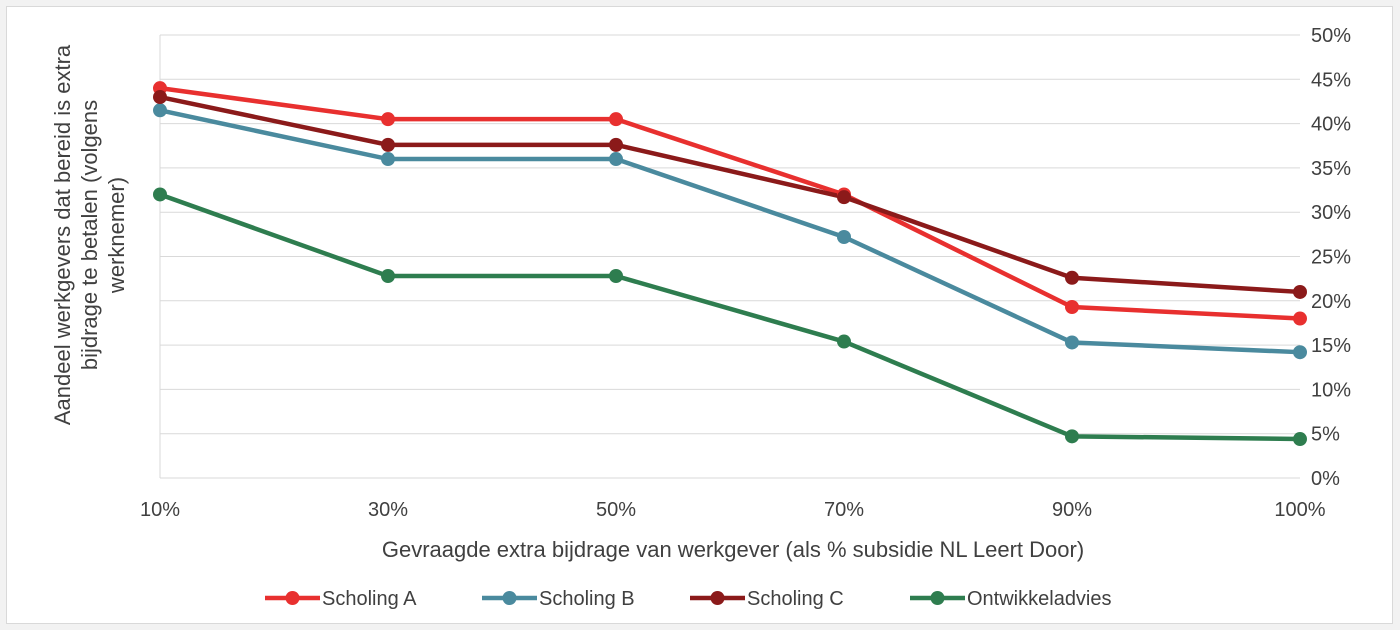 The width and height of the screenshot is (1400, 630). What do you see at coordinates (160, 510) in the screenshot?
I see `x-tick-label: 10%` at bounding box center [160, 510].